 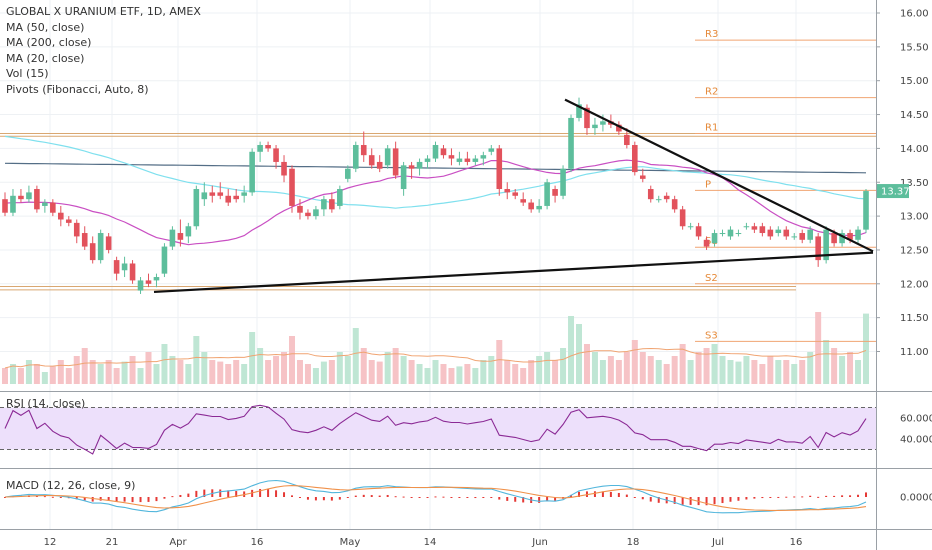 What do you see at coordinates (708, 184) in the screenshot?
I see `pivot-label: P` at bounding box center [708, 184].